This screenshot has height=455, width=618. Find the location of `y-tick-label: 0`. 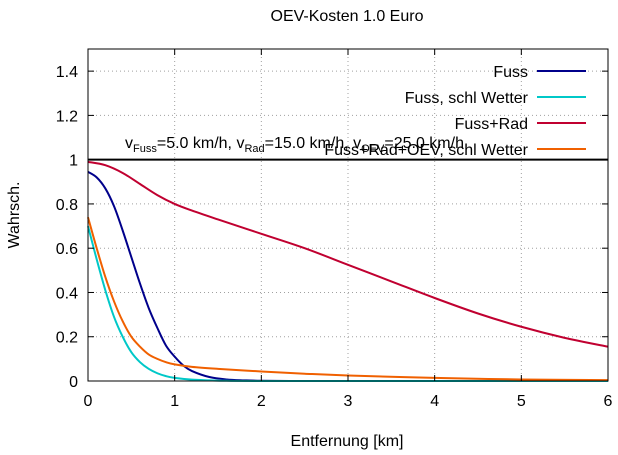

y-tick-label: 0 is located at coordinates (73, 382).